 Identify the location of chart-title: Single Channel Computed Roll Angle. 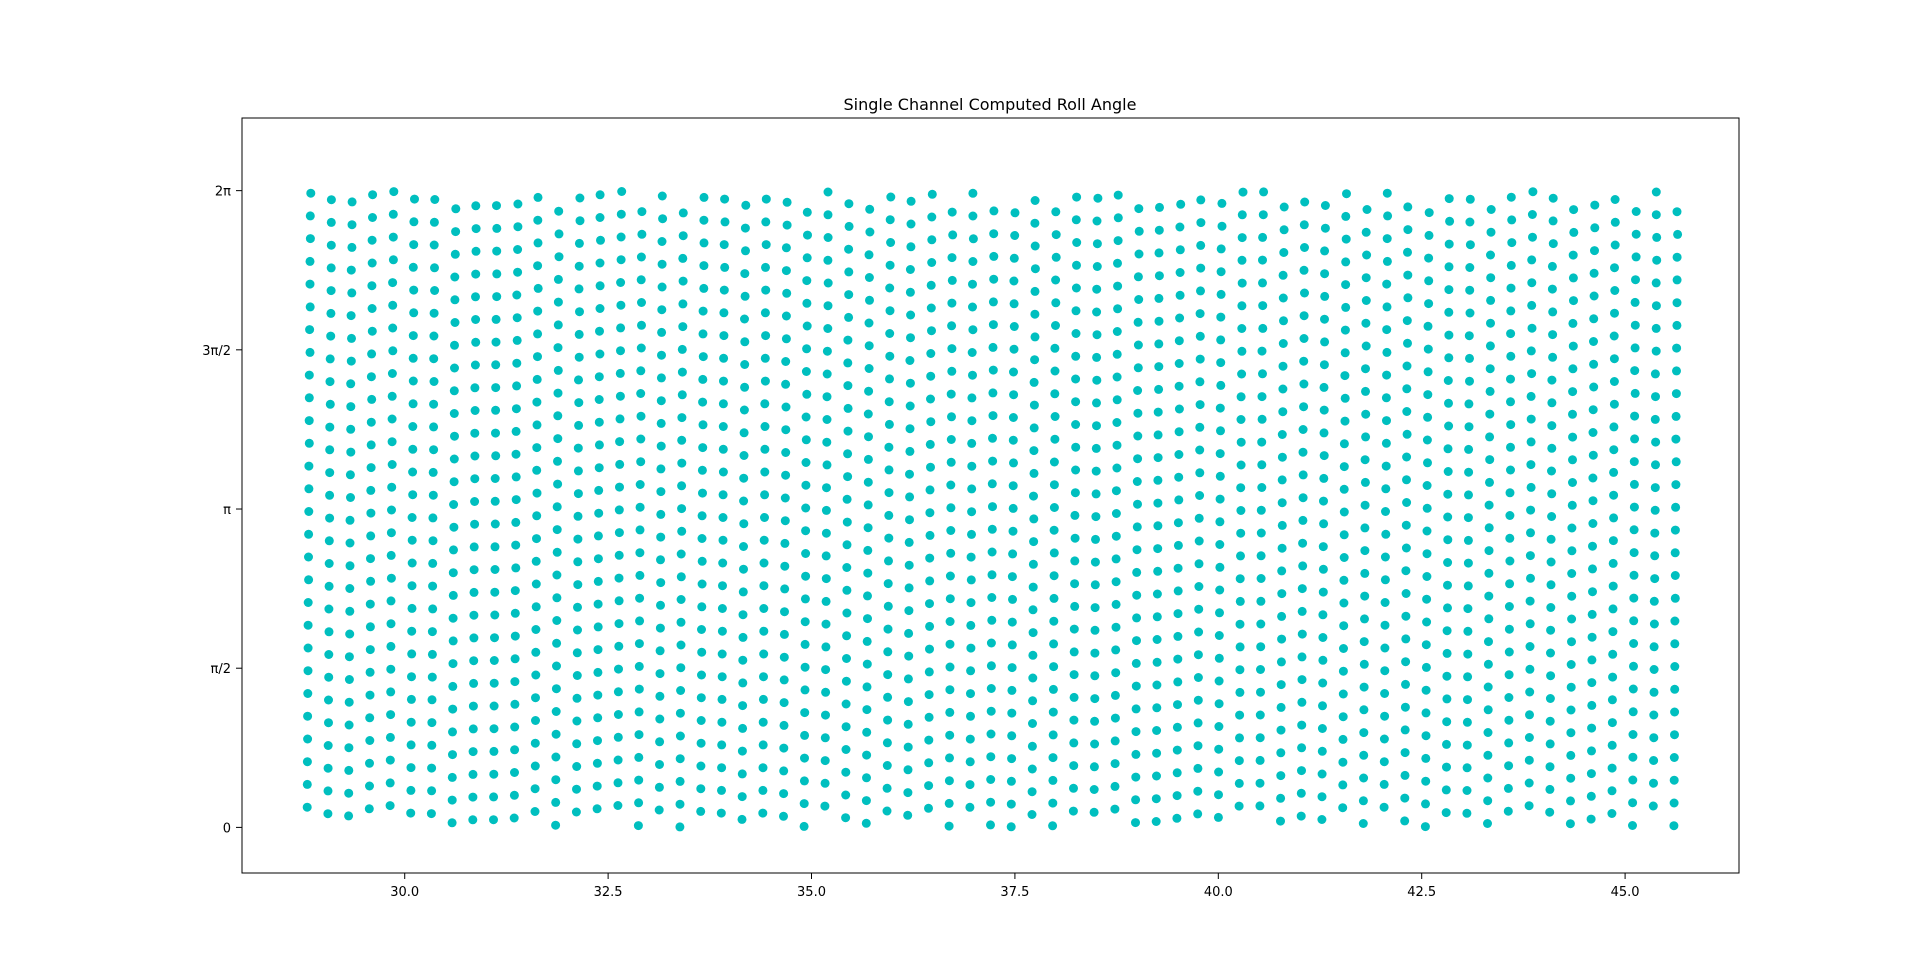
(990, 104).